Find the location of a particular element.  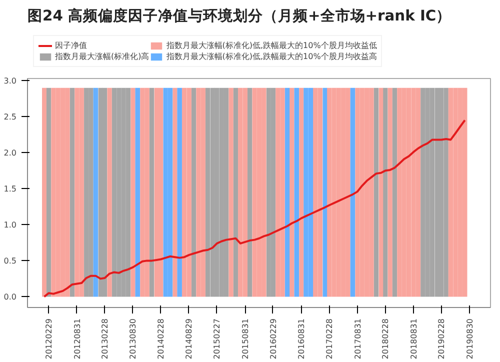

y-tick-label: 2.0 is located at coordinates (10, 153).